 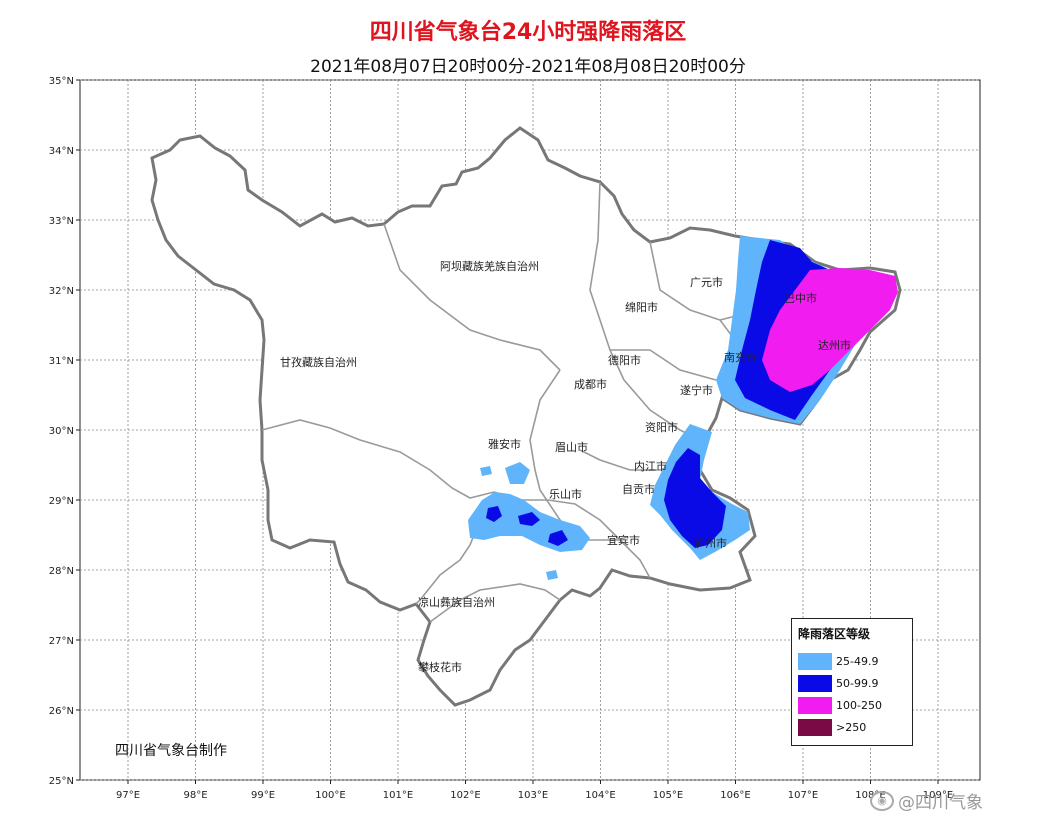 What do you see at coordinates (465, 795) in the screenshot?
I see `longitude-tick-label: 102°E` at bounding box center [465, 795].